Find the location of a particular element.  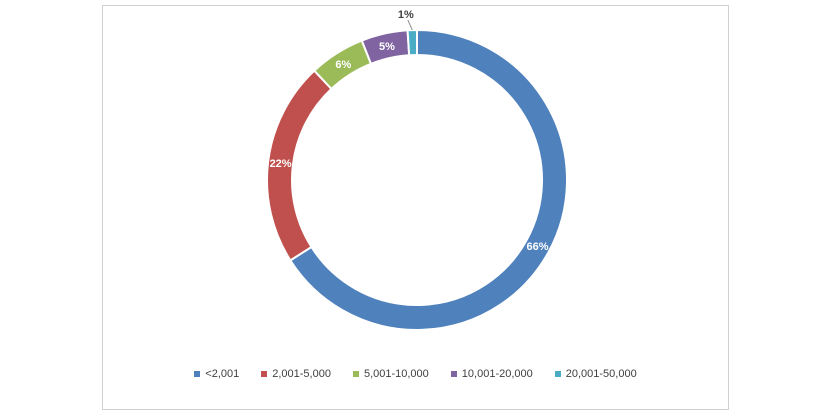

legend-item: <2,001 is located at coordinates (216, 374).